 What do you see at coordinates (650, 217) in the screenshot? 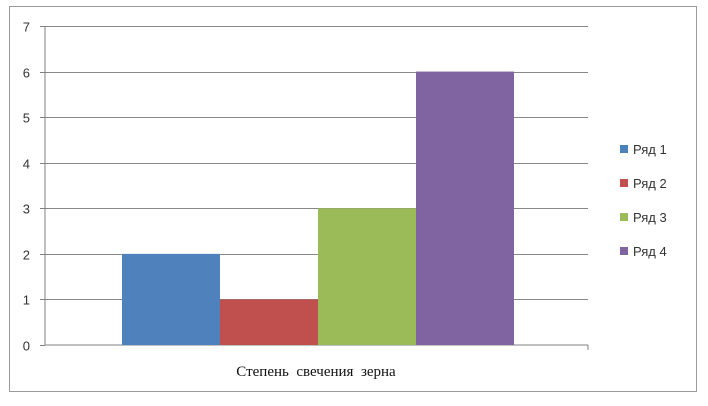
I see `legend-label: Ряд 3` at bounding box center [650, 217].